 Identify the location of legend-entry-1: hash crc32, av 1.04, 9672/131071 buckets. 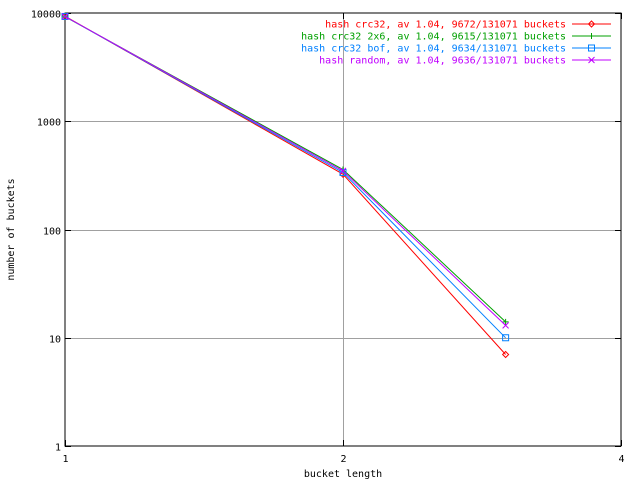
(468, 25).